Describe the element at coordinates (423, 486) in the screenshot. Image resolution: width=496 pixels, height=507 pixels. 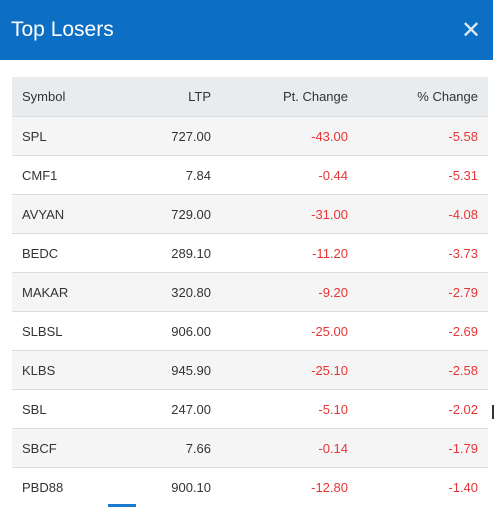
I see `cell-pct-change: -1.40` at that location.